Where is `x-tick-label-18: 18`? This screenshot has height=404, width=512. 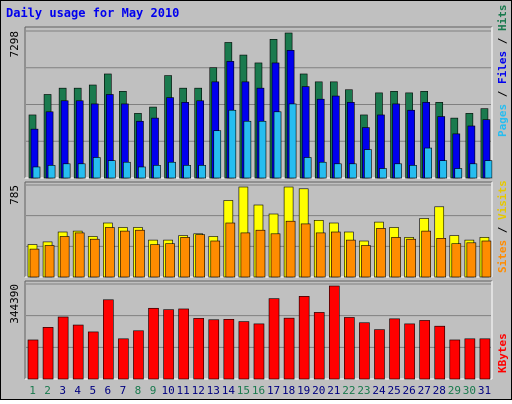
x-tick-label-18: 18 is located at coordinates (288, 390).